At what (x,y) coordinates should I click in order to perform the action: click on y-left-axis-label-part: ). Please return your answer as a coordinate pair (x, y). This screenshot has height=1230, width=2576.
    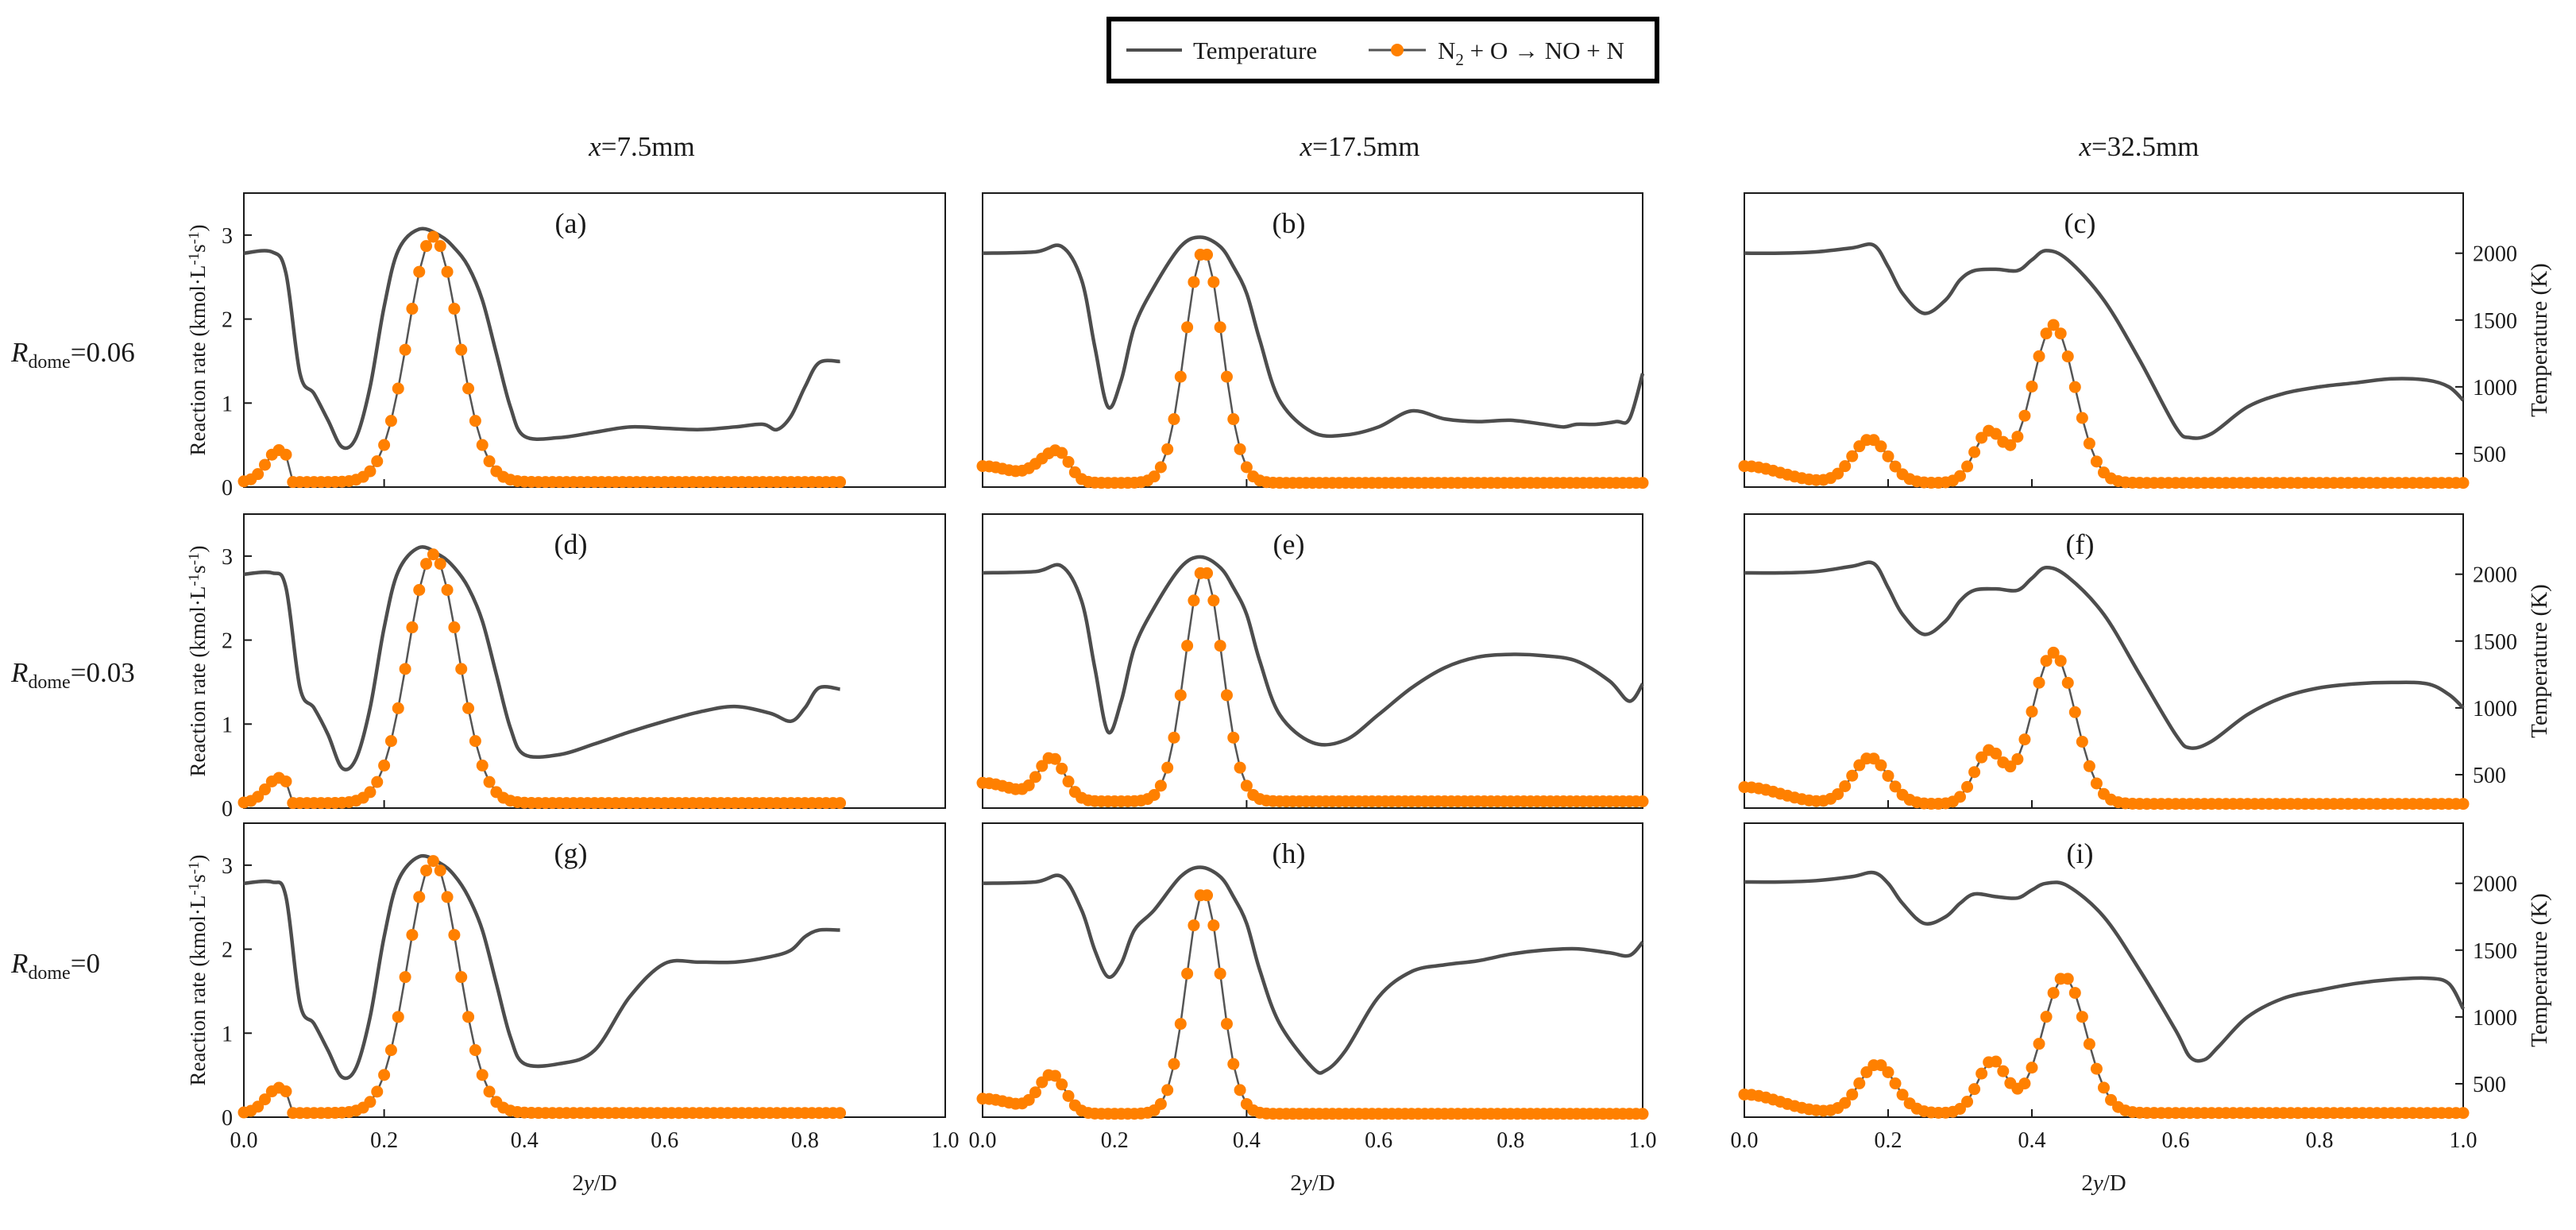
    Looking at the image, I should click on (198, 857).